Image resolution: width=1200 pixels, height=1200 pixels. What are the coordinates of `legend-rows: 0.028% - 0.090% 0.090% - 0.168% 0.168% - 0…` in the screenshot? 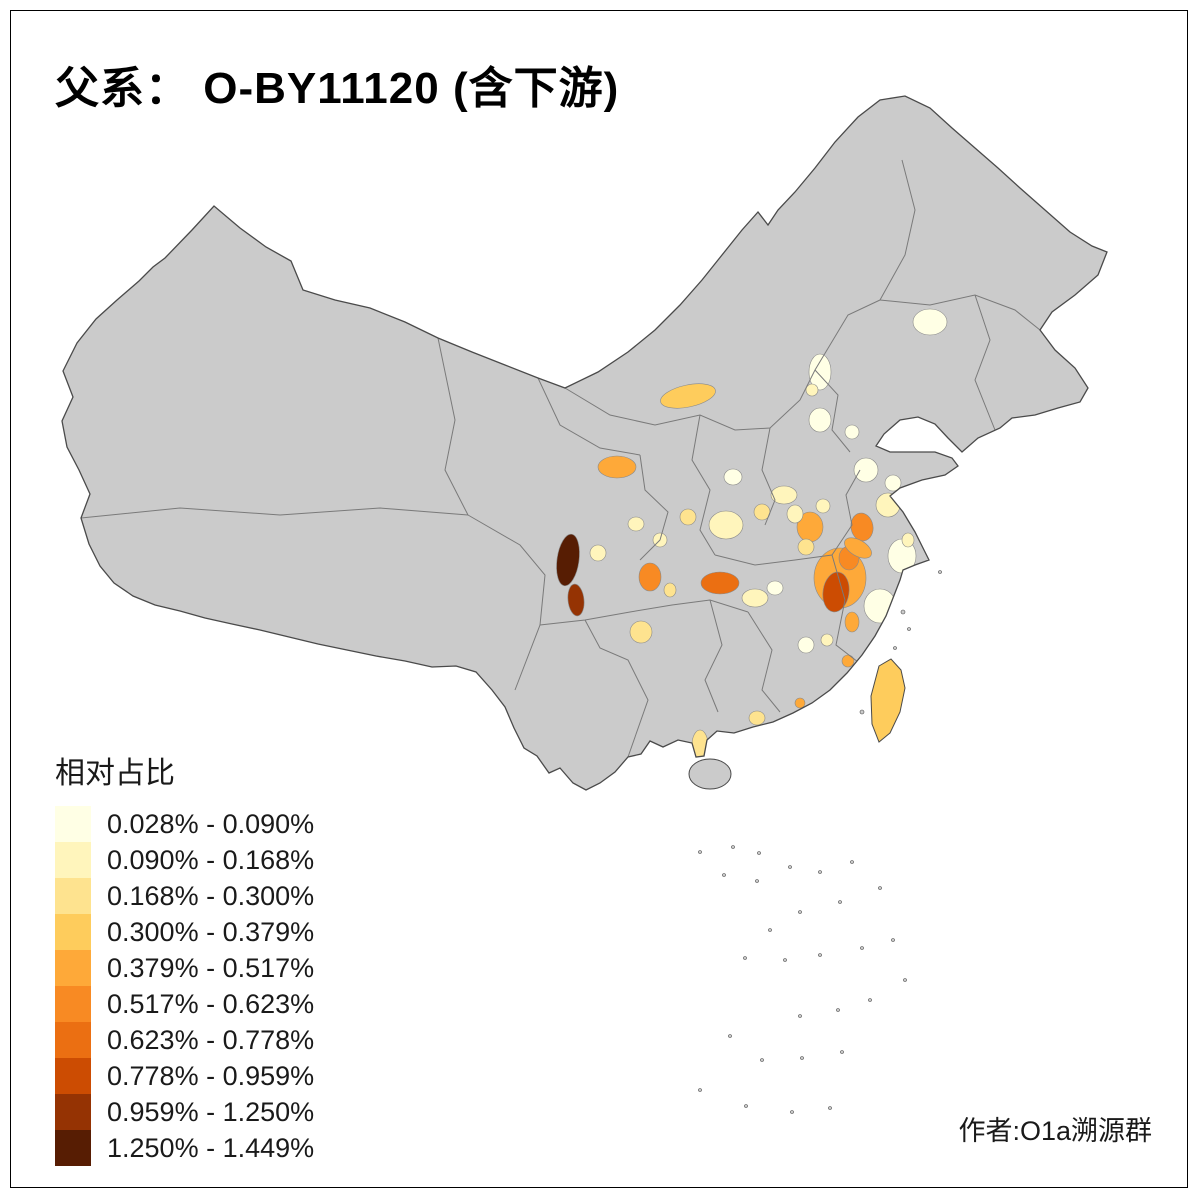 It's located at (184, 986).